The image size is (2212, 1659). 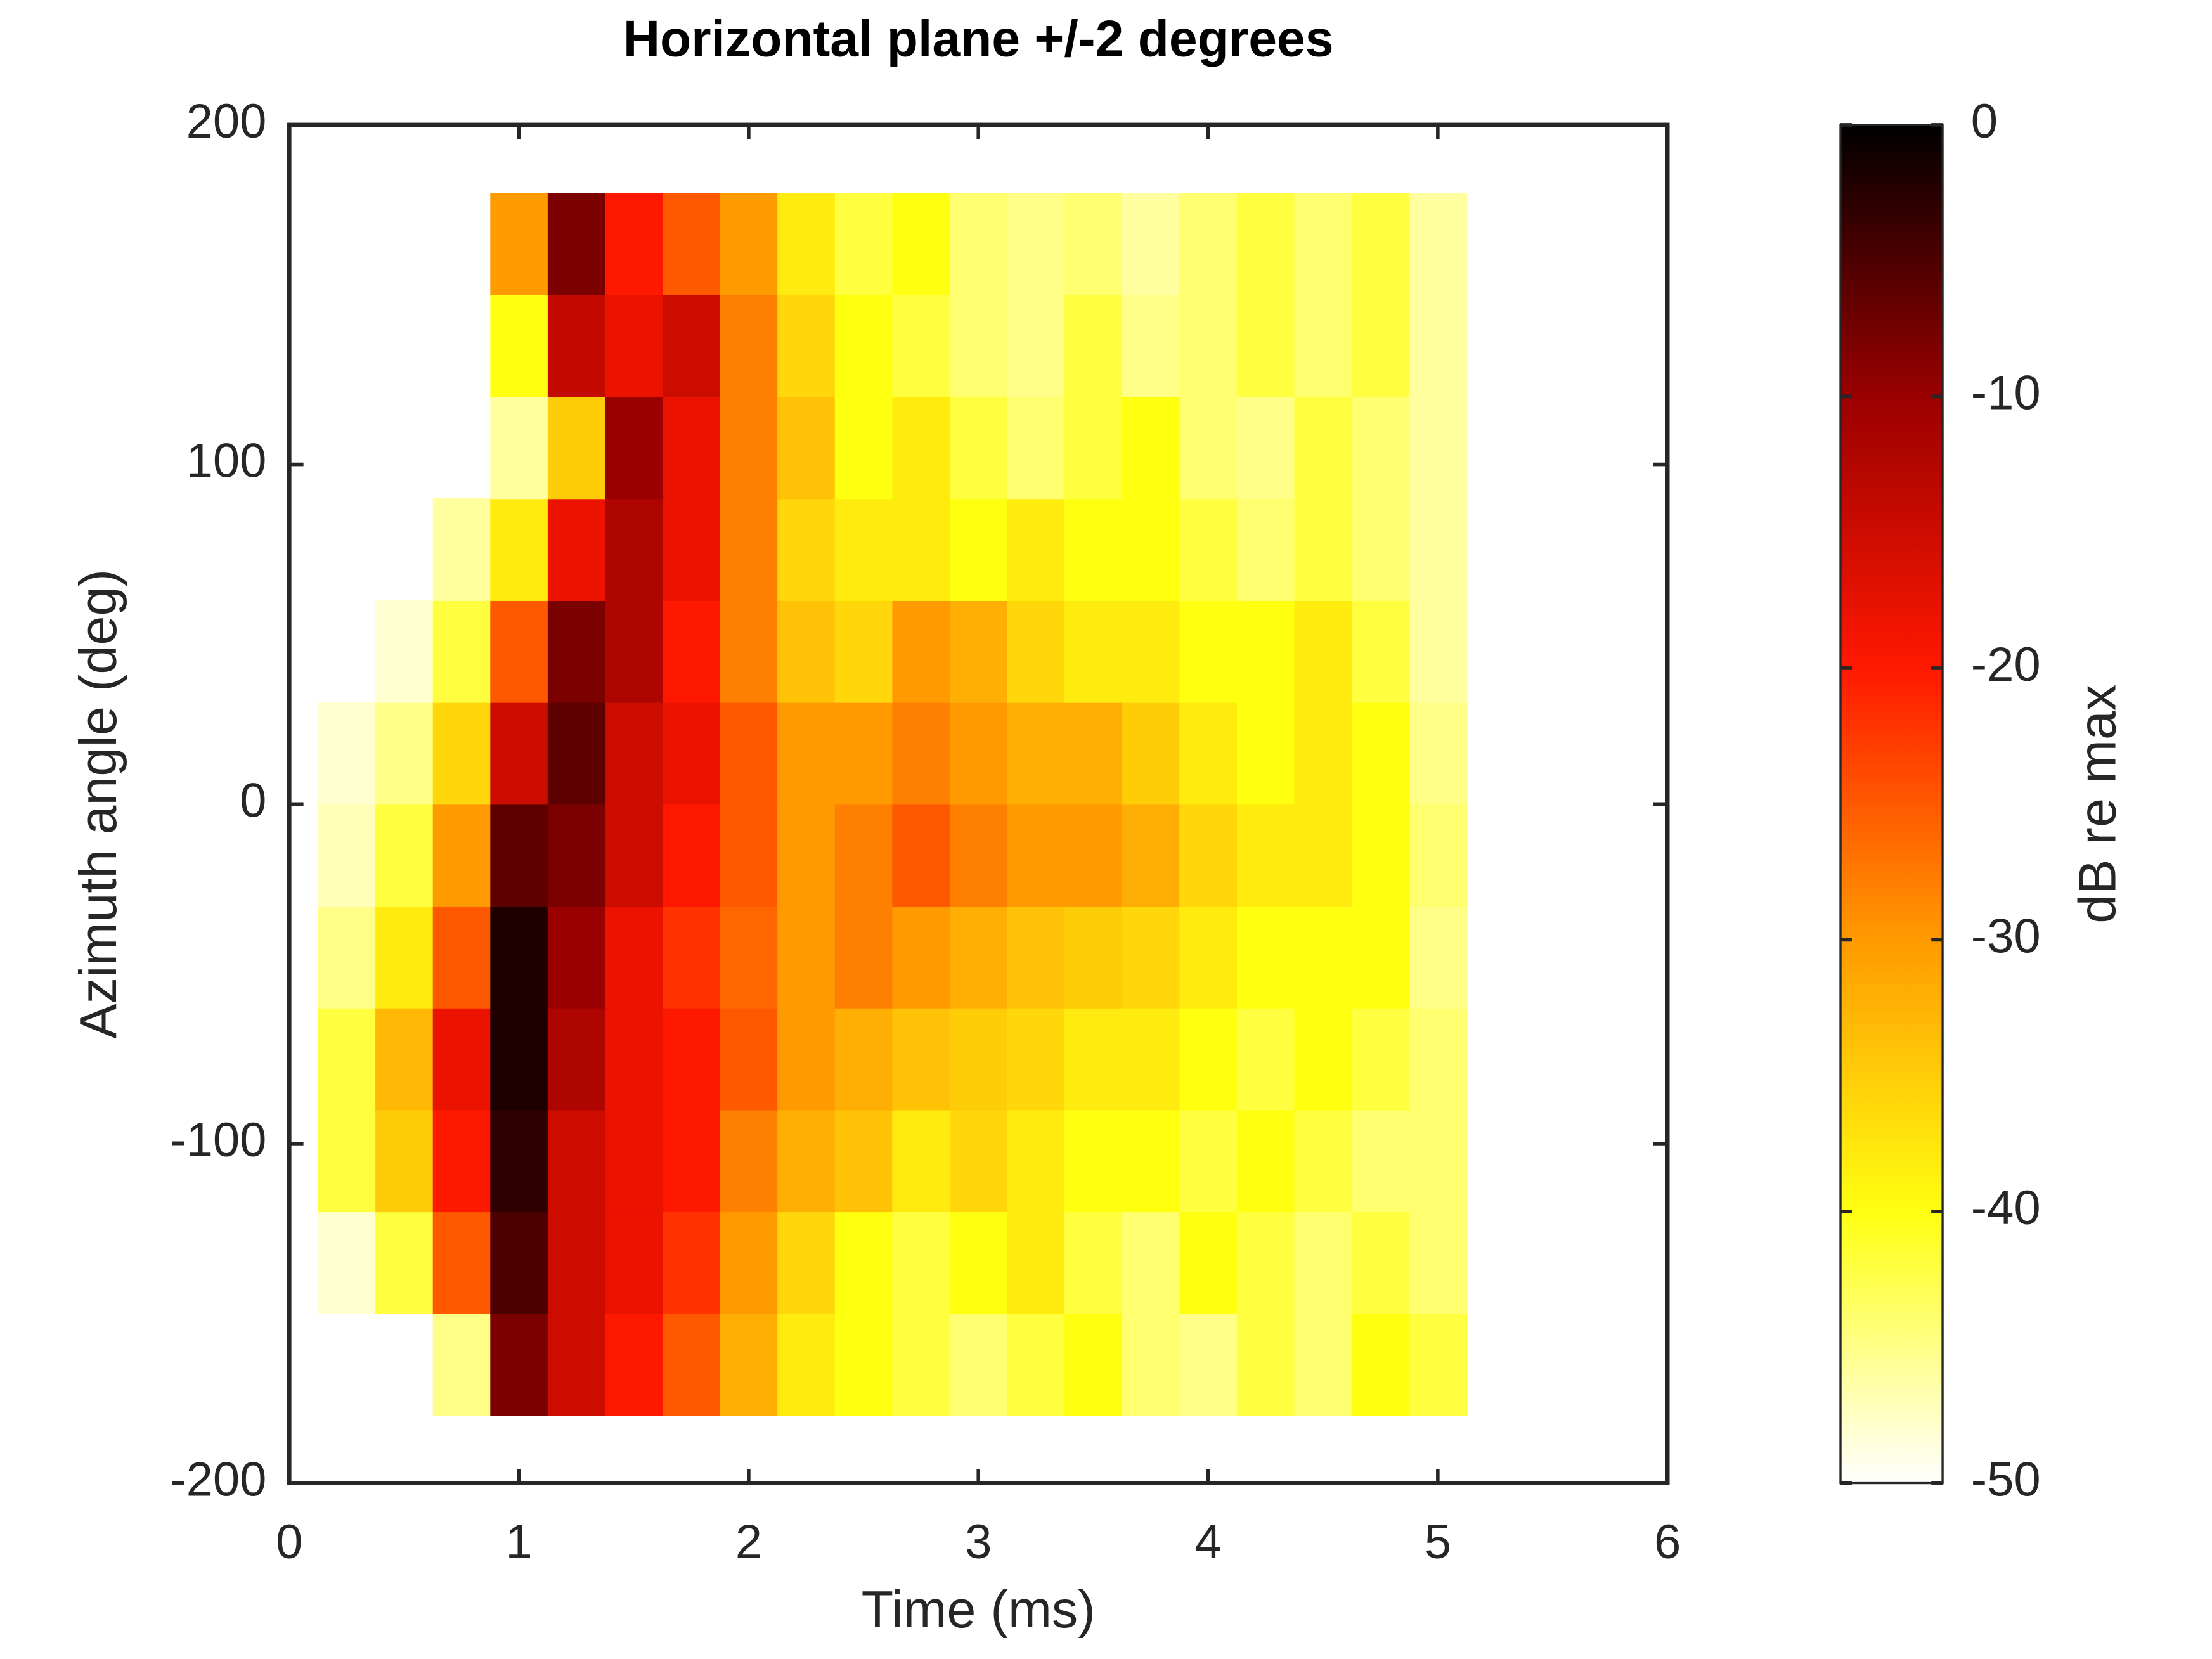 What do you see at coordinates (2096, 804) in the screenshot?
I see `colorbar-label: dB re max` at bounding box center [2096, 804].